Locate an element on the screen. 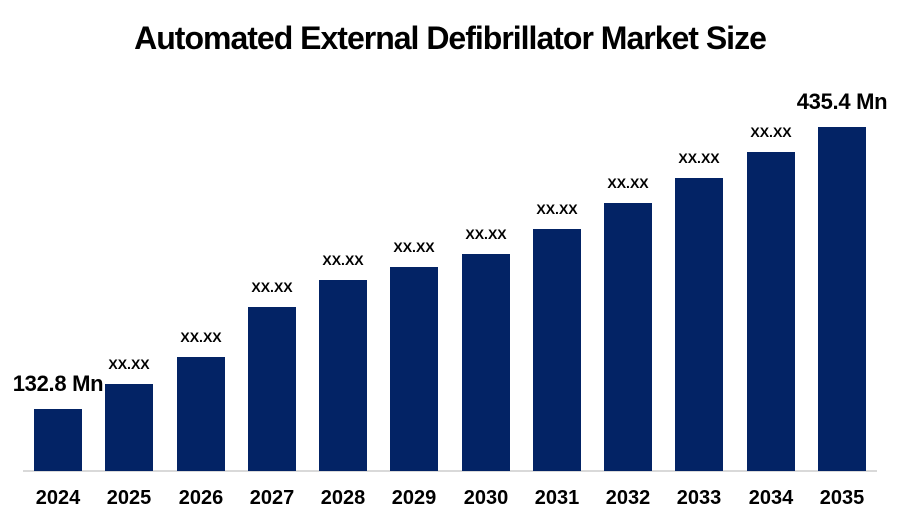 The width and height of the screenshot is (900, 525). bar-value-label-2031: XX.XX is located at coordinates (557, 209).